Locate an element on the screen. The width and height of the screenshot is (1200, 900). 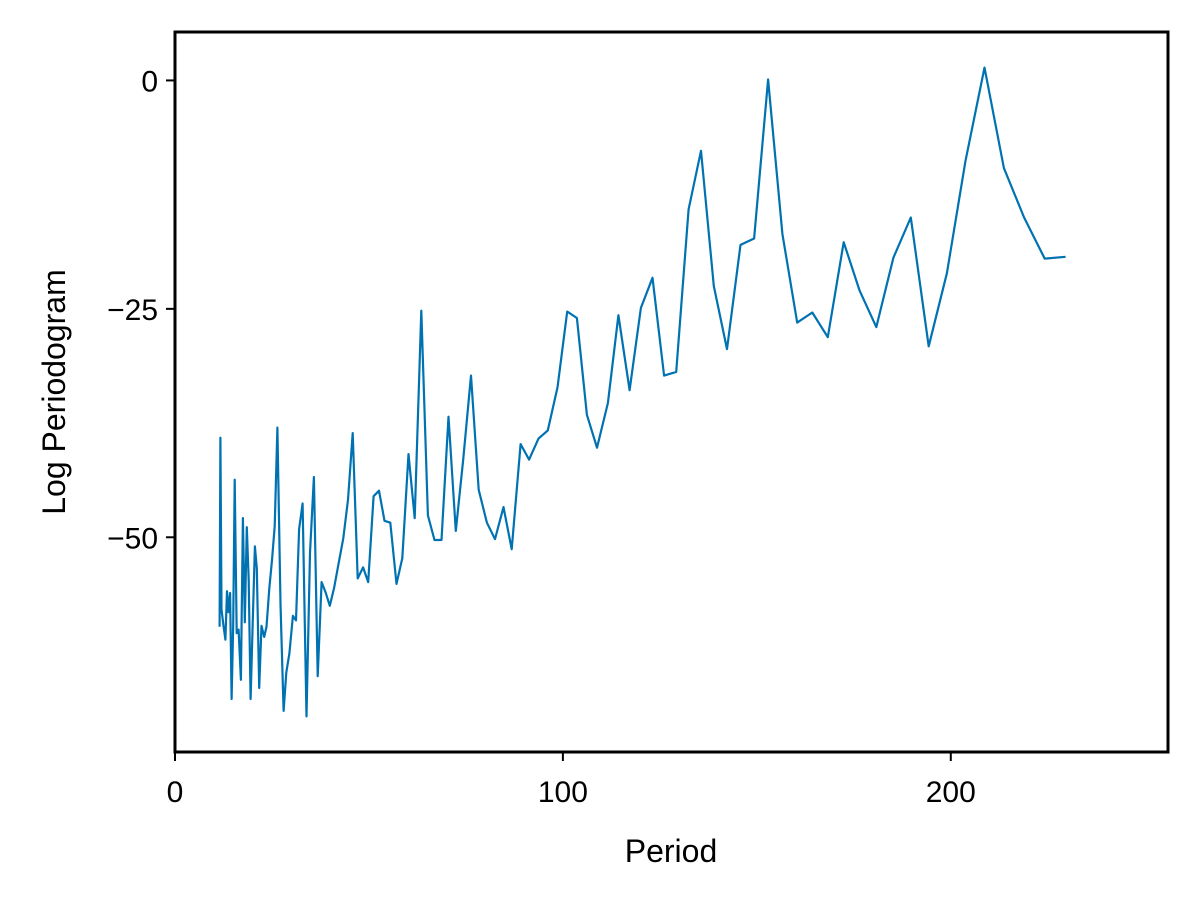
x-axis-ticks: 0 100 200 is located at coordinates (571, 780).